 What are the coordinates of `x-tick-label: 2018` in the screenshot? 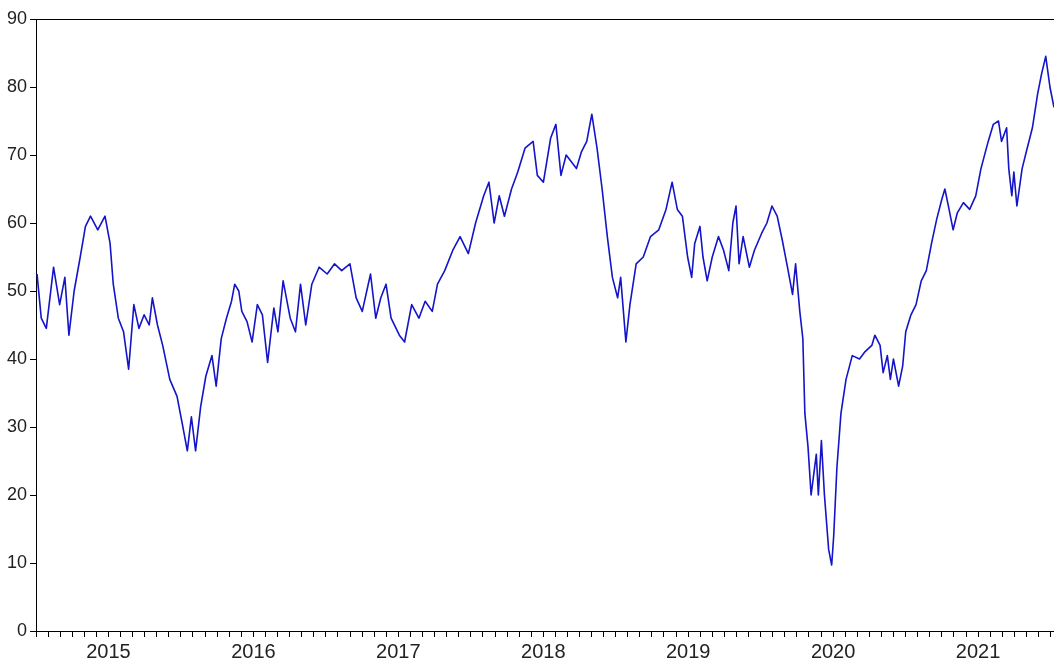 It's located at (543, 650).